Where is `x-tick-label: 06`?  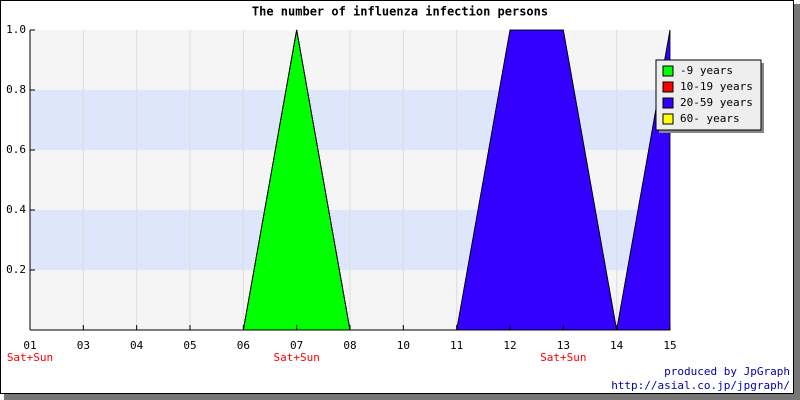 x-tick-label: 06 is located at coordinates (243, 345).